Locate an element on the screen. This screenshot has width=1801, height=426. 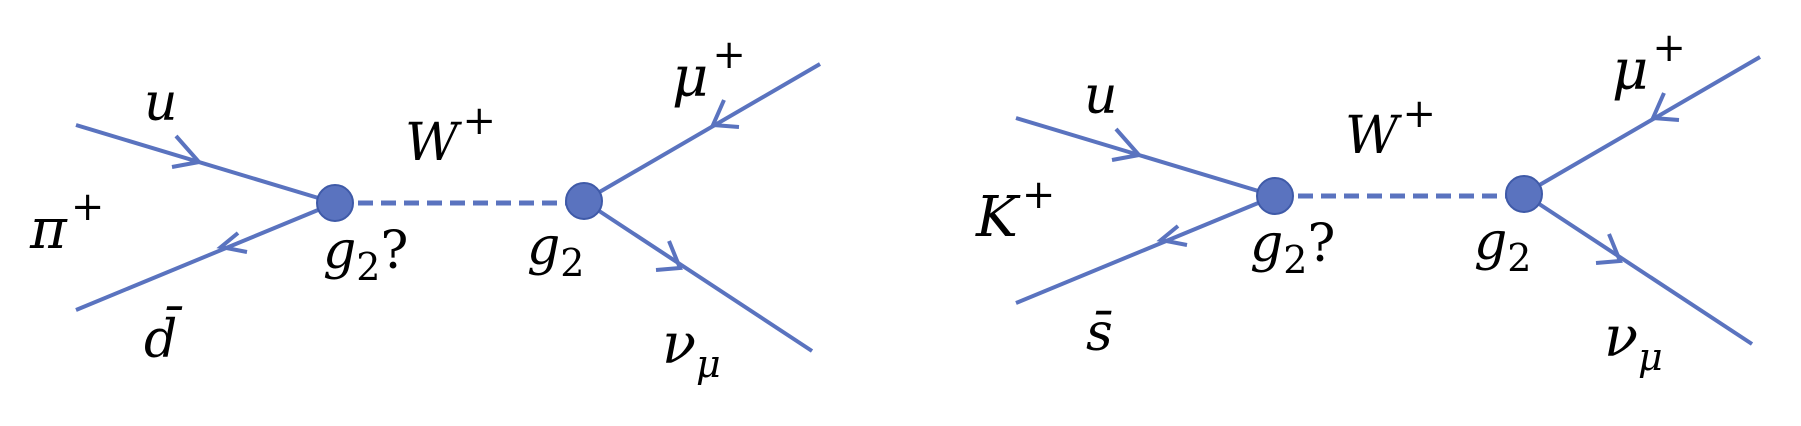
antiquark-label: d̄ is located at coordinates (163, 338).